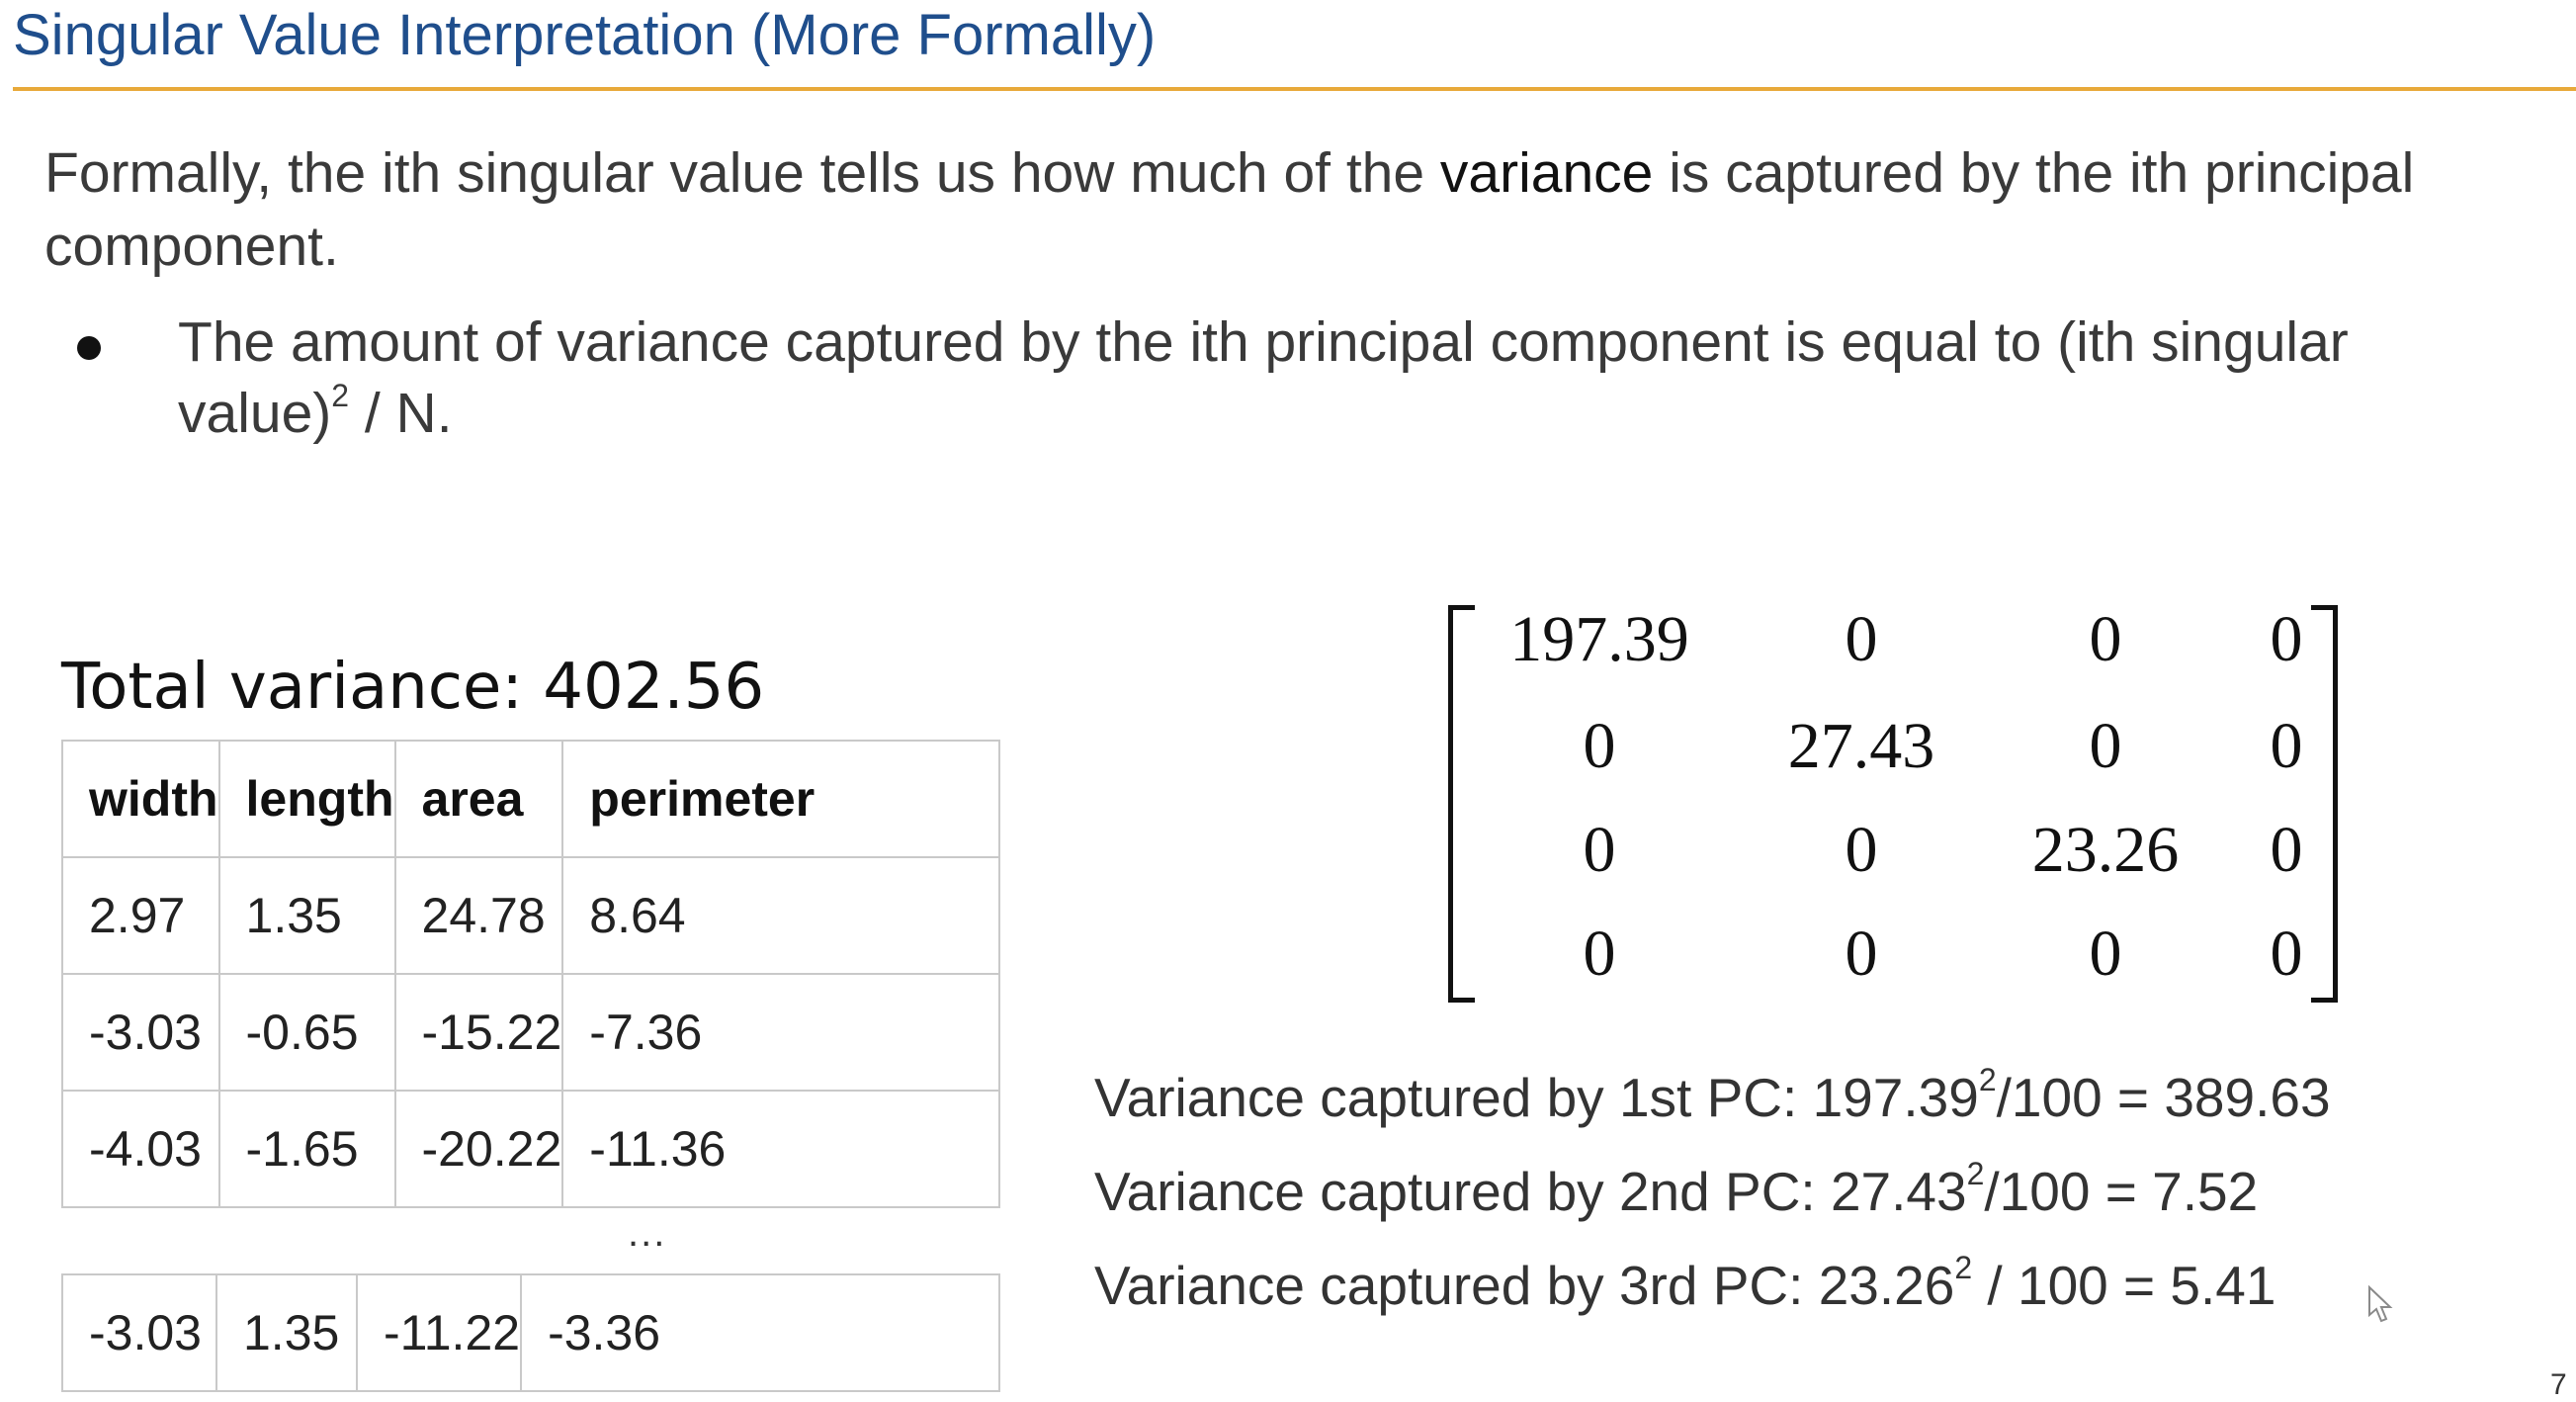 This screenshot has height=1402, width=2576. What do you see at coordinates (1294, 89) in the screenshot?
I see `title-divider` at bounding box center [1294, 89].